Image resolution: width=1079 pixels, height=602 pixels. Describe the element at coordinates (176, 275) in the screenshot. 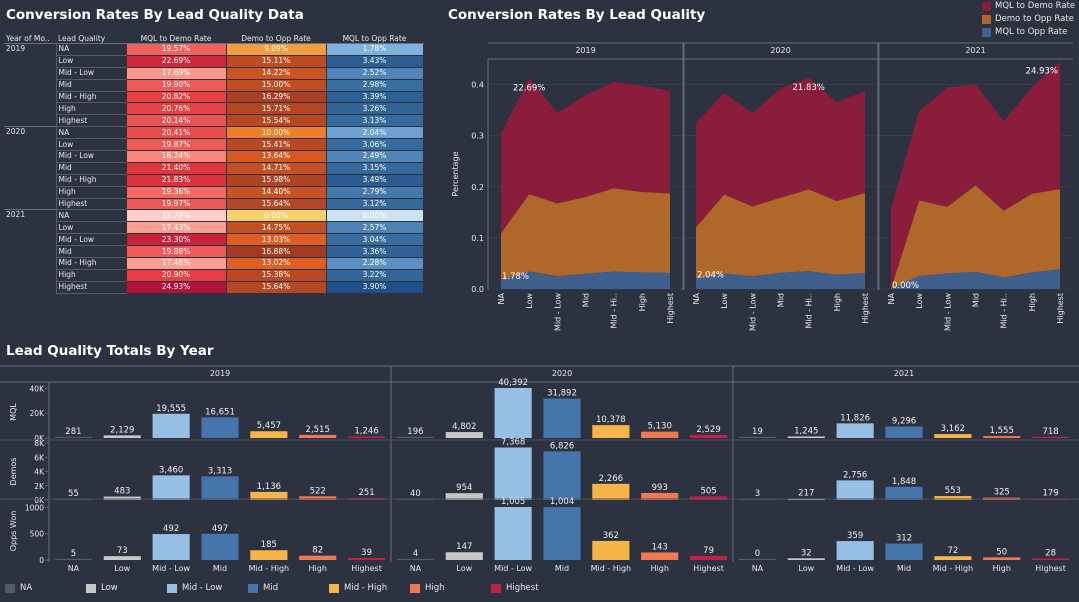

I see `mql-demo-cell: 20.90%` at that location.